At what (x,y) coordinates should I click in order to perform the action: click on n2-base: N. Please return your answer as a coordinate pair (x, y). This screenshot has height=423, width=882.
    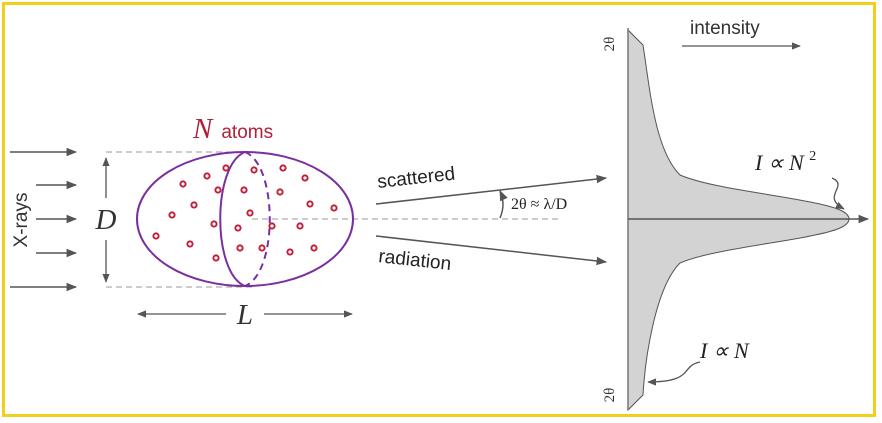
    Looking at the image, I should click on (796, 162).